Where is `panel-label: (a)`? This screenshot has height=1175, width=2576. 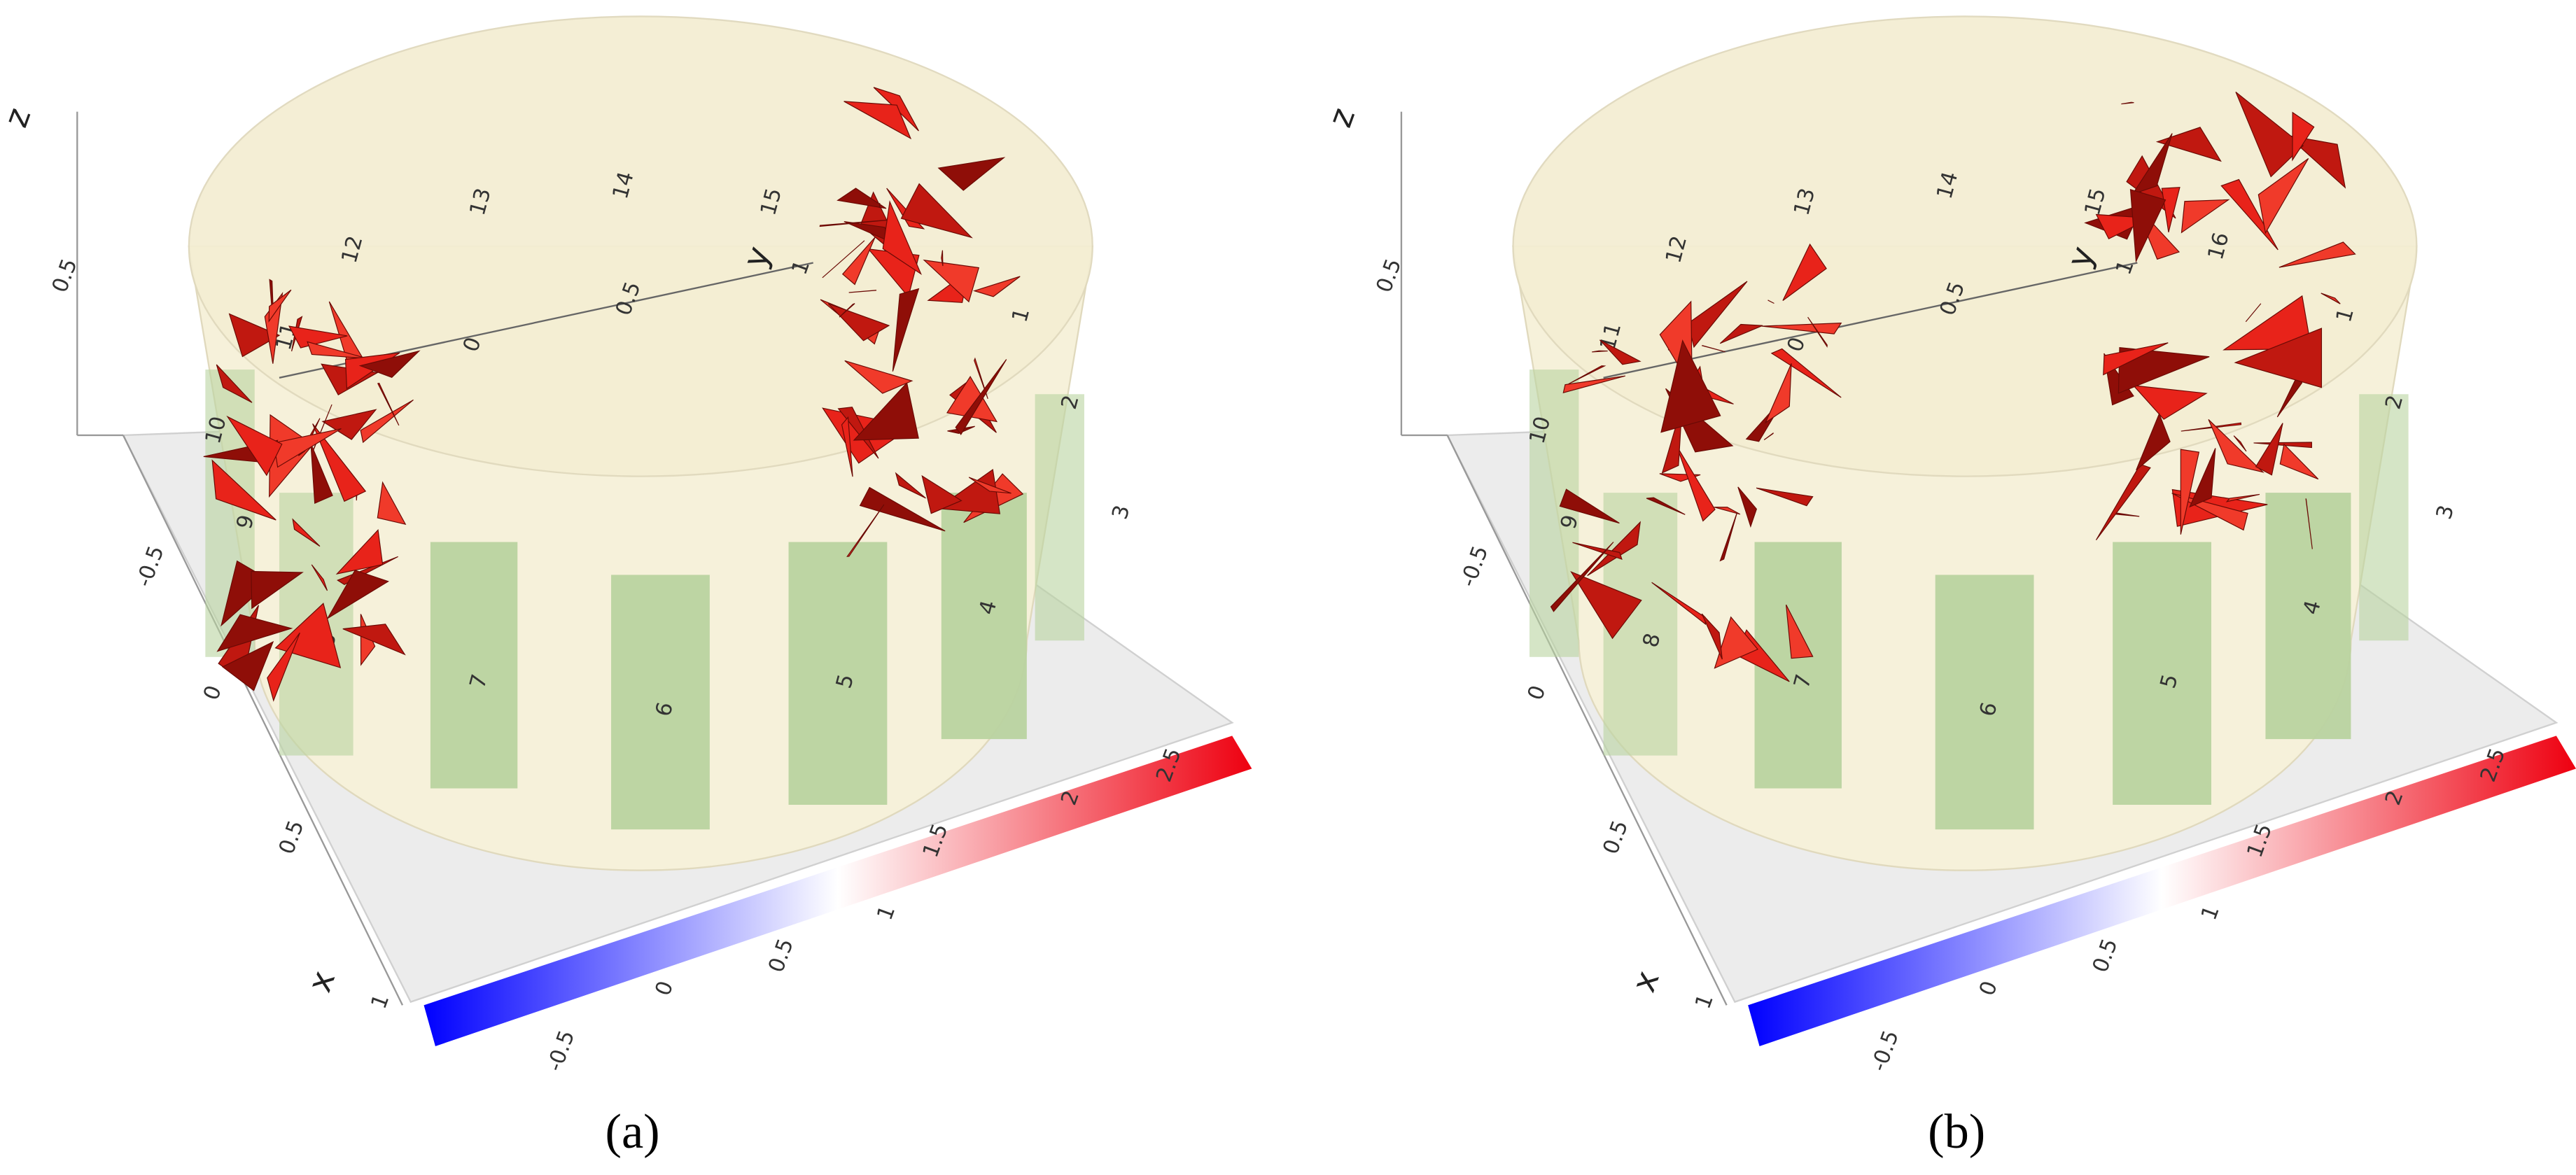 panel-label: (a) is located at coordinates (633, 1131).